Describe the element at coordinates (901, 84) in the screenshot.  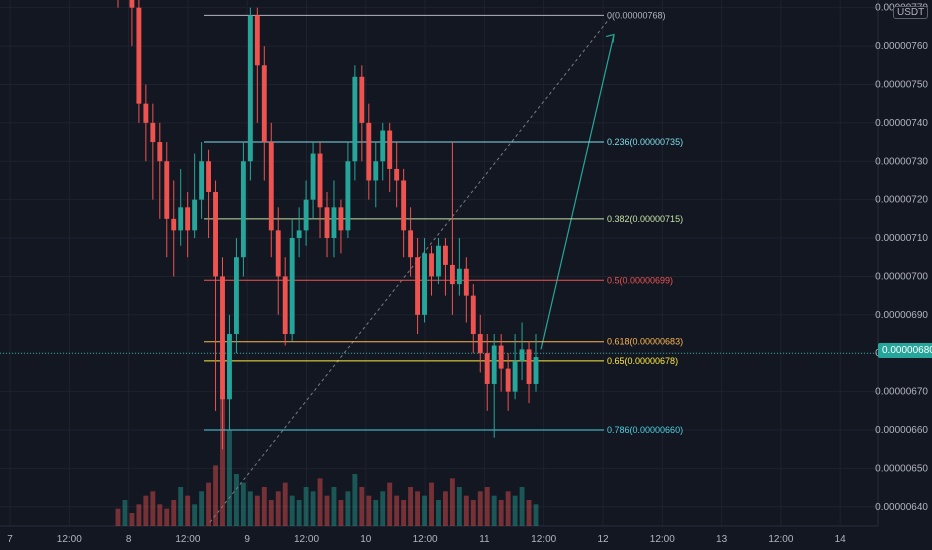
I see `price-tick-label: 0.00000750` at that location.